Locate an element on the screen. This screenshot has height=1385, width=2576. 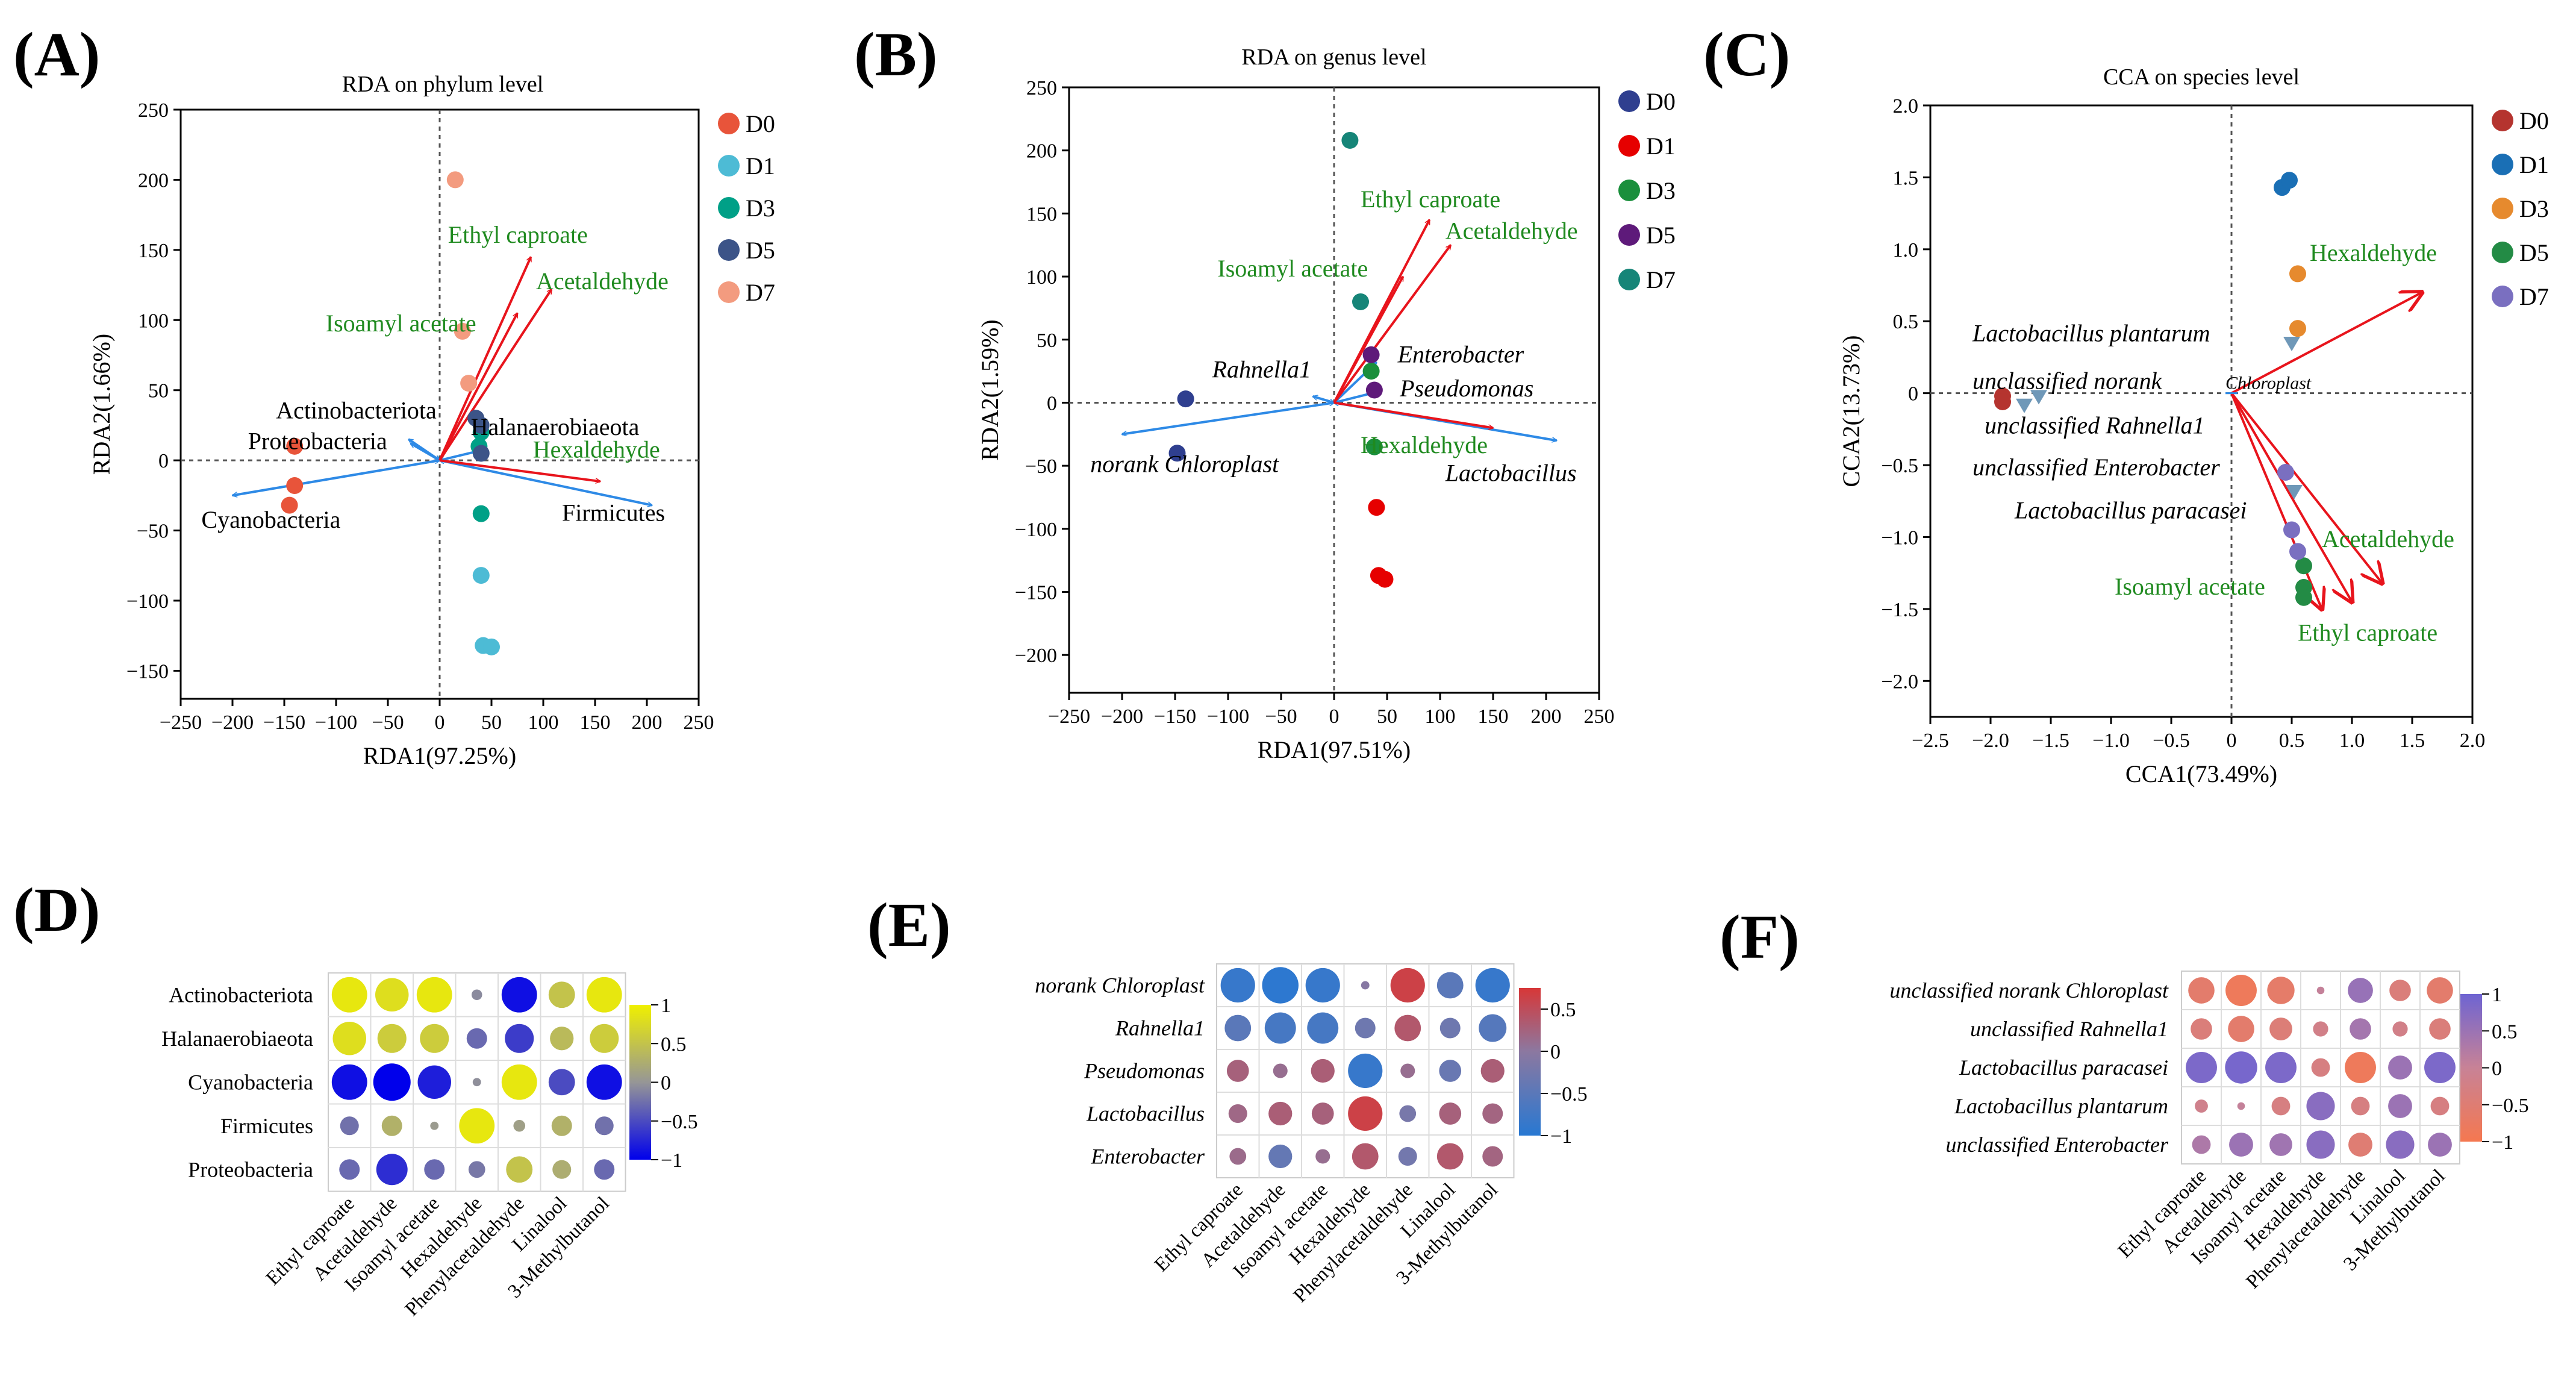
species-marker is located at coordinates (2294, 492).